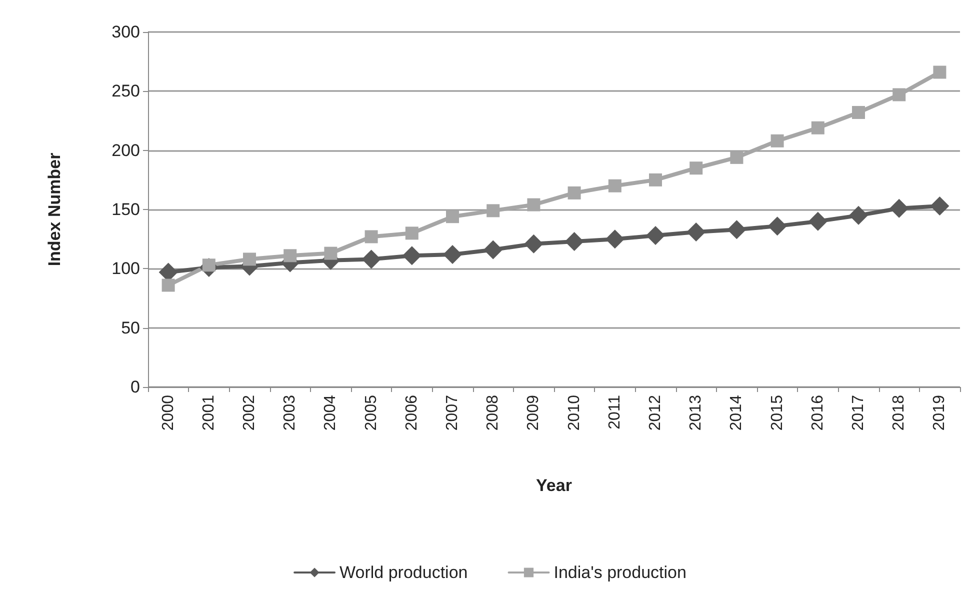  Describe the element at coordinates (737, 412) in the screenshot. I see `x-tick-label: 2014` at that location.